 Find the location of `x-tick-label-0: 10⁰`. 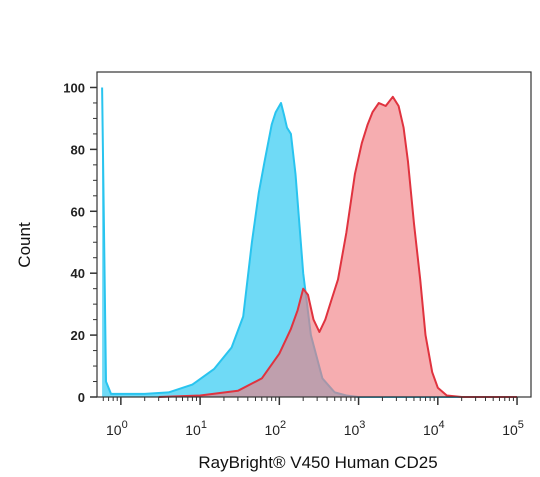

x-tick-label-0: 10⁰ is located at coordinates (117, 428).